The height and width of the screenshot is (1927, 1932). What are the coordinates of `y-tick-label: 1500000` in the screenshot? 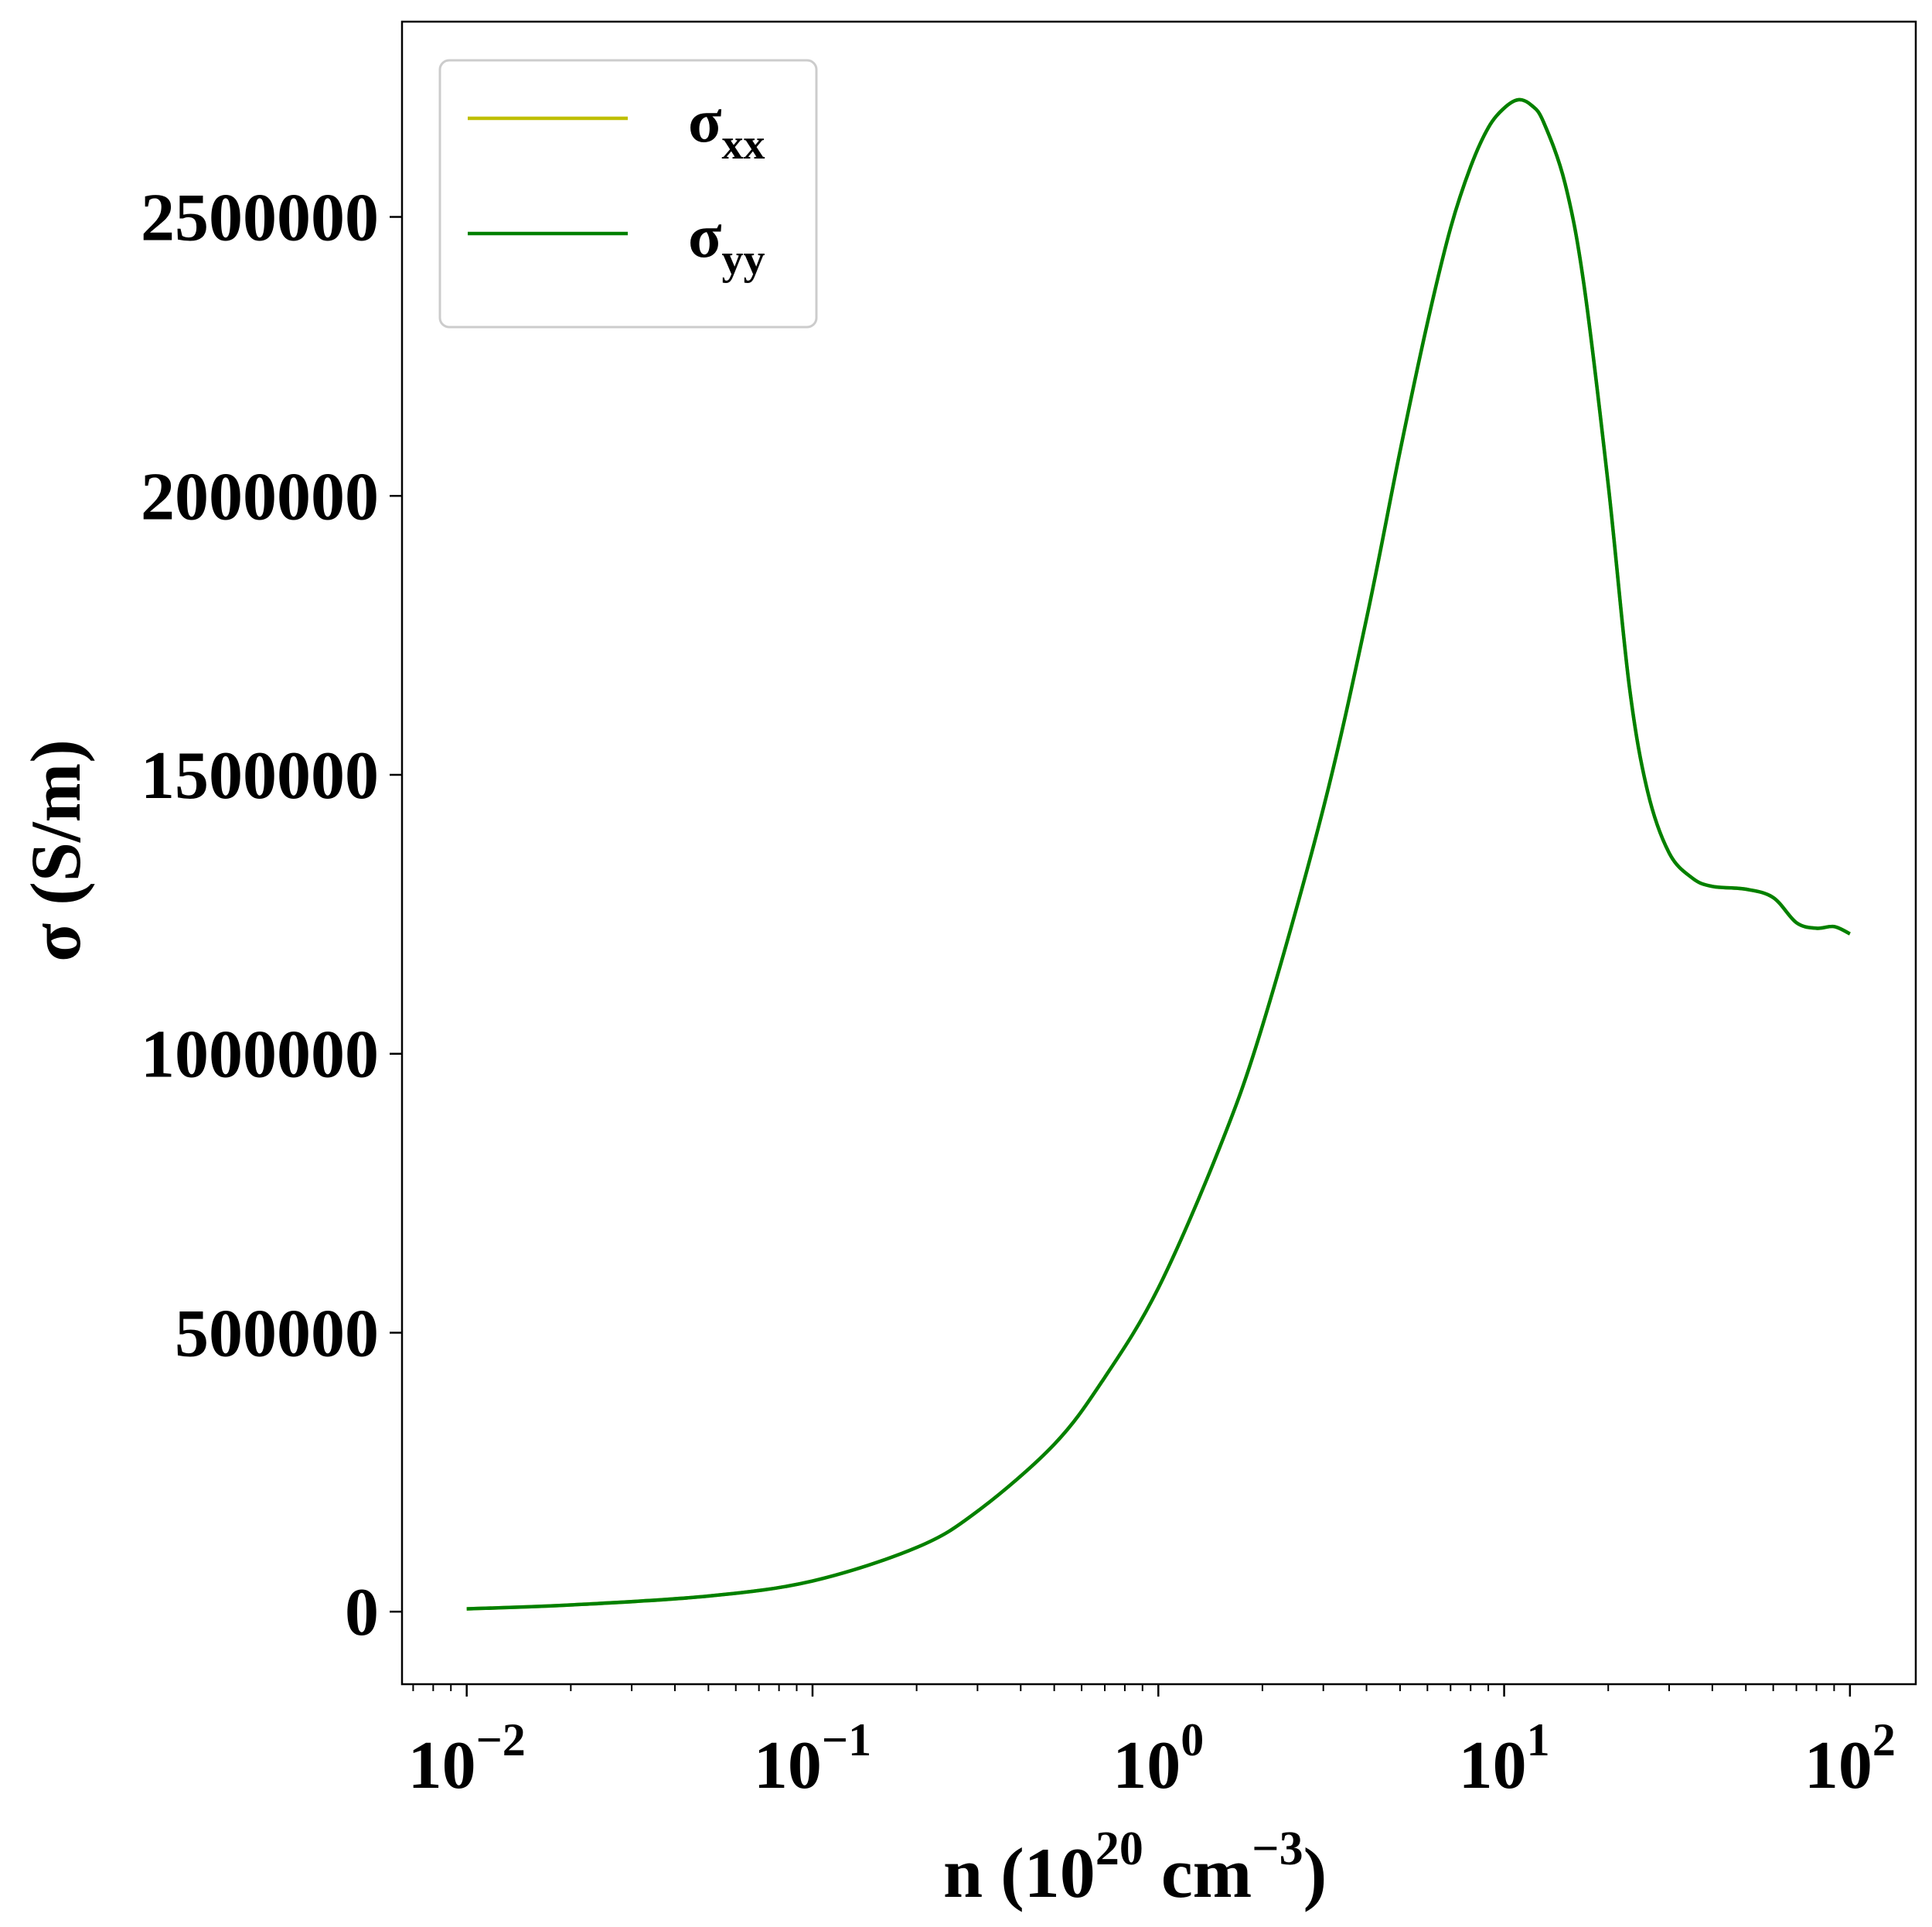 It's located at (260, 775).